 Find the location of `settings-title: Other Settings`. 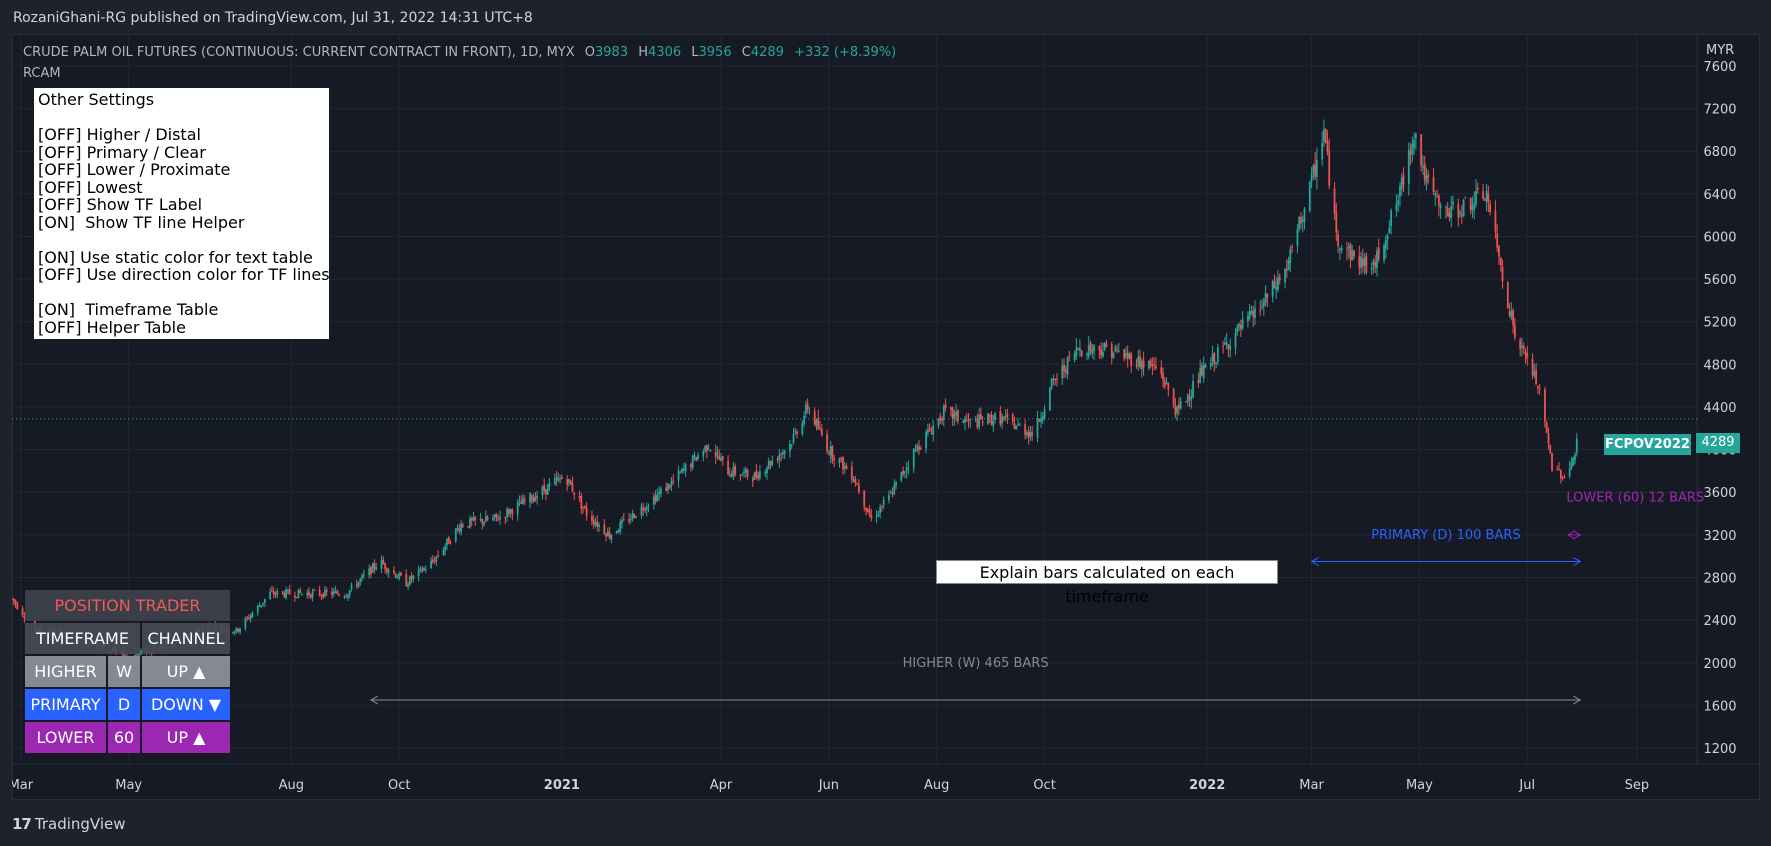

settings-title: Other Settings is located at coordinates (96, 99).